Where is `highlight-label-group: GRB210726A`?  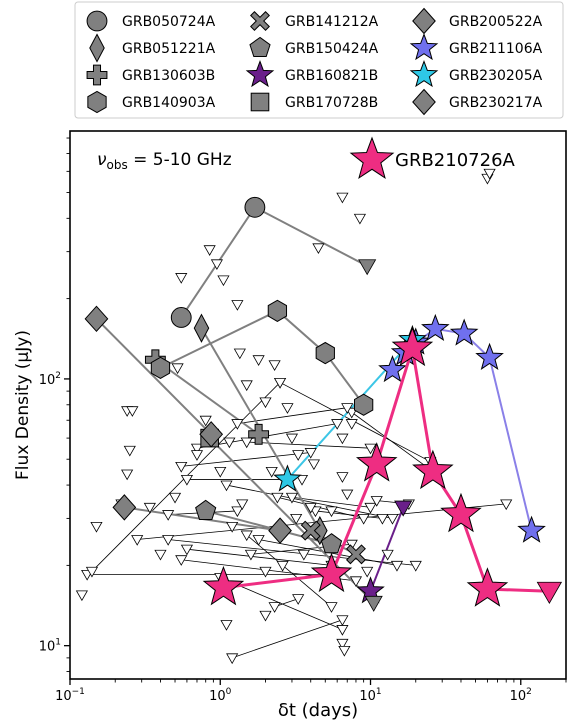
highlight-label-group: GRB210726A is located at coordinates (432, 158).